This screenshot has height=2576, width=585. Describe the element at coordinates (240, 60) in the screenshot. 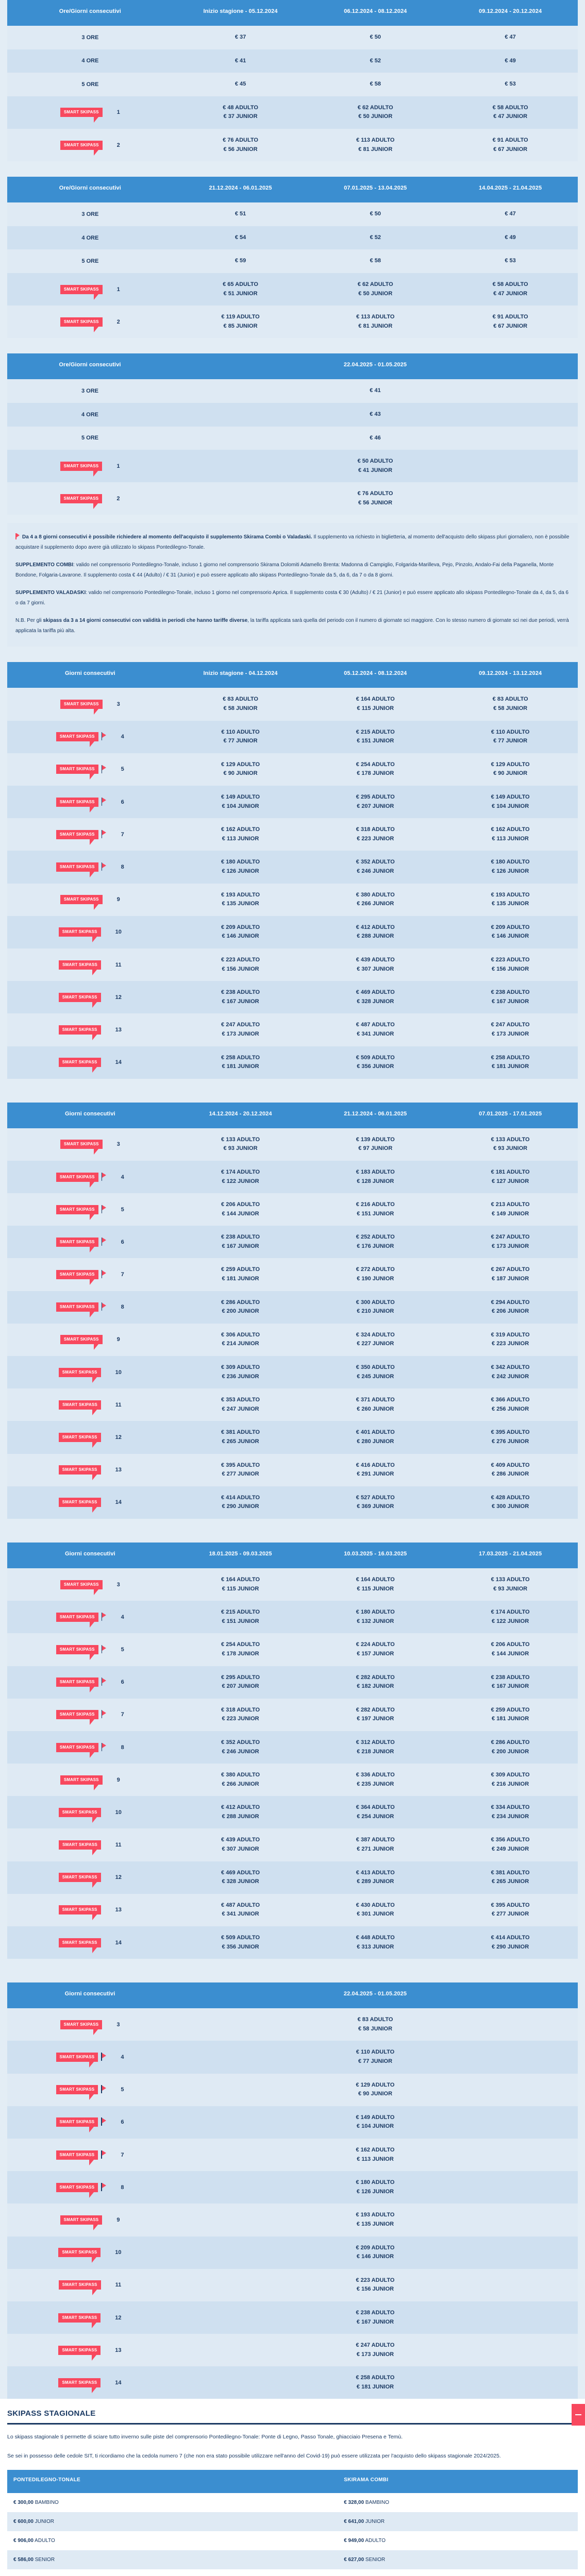

I see `price-line: € 41` at that location.